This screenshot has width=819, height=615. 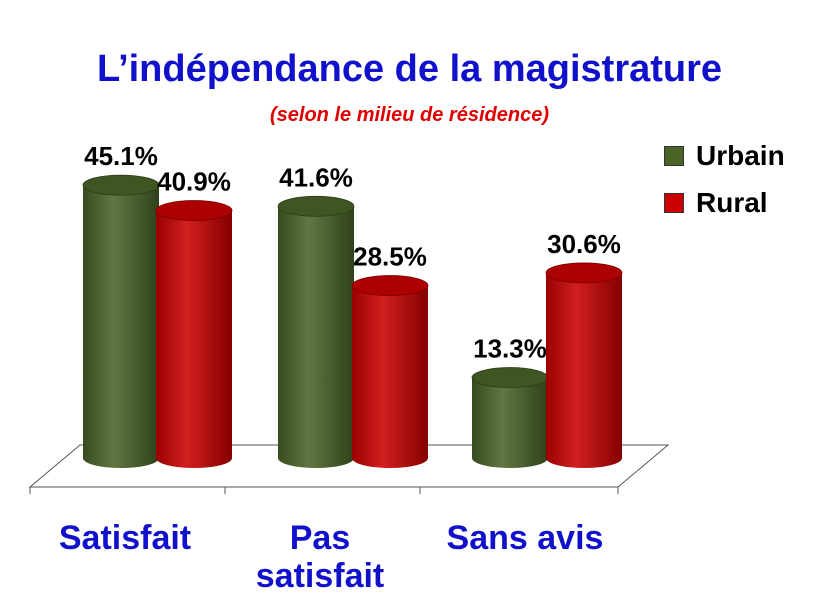 What do you see at coordinates (320, 576) in the screenshot?
I see `category-label-line: satisfait` at bounding box center [320, 576].